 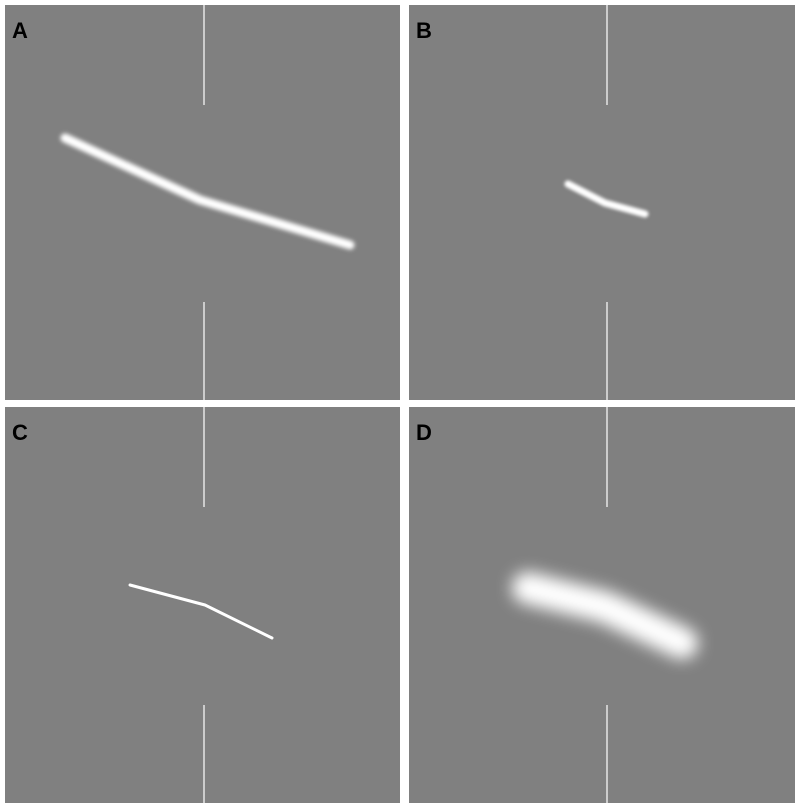 I want to click on panel-label: C, so click(x=20, y=432).